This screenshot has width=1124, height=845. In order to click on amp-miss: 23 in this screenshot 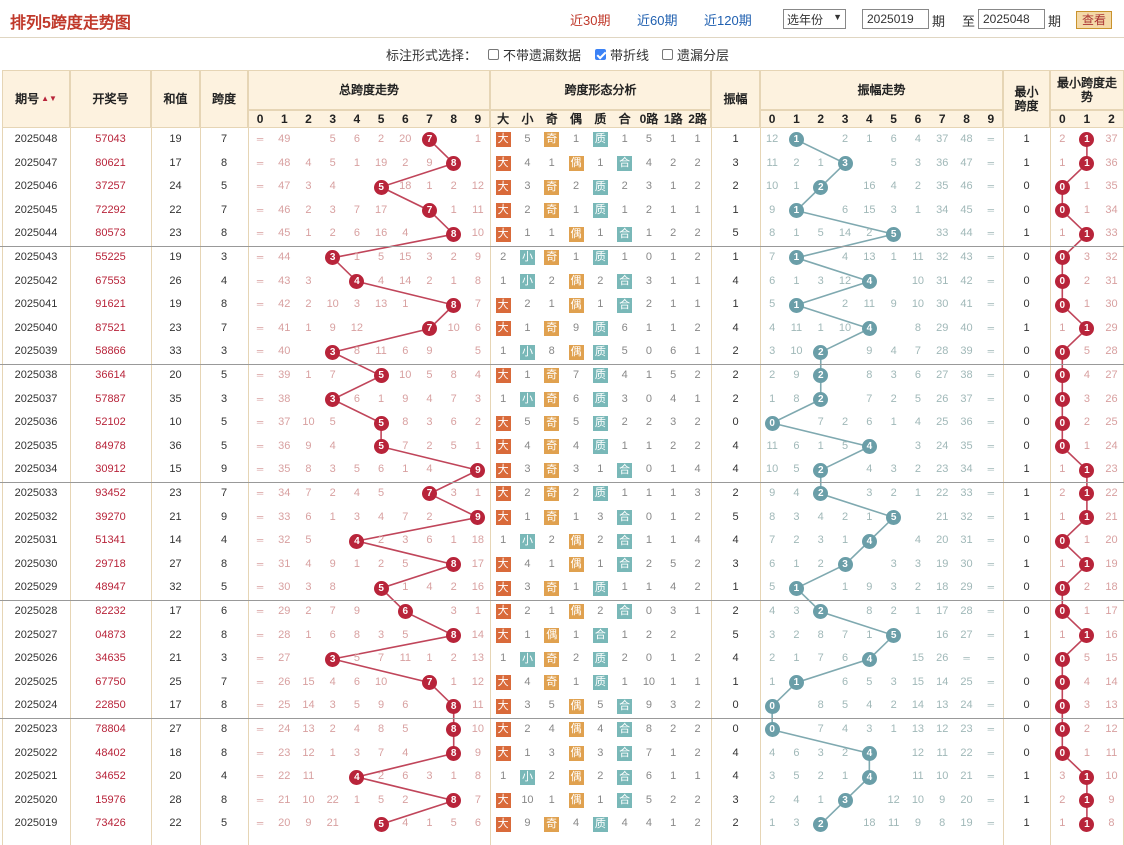, I will do `click(966, 729)`.